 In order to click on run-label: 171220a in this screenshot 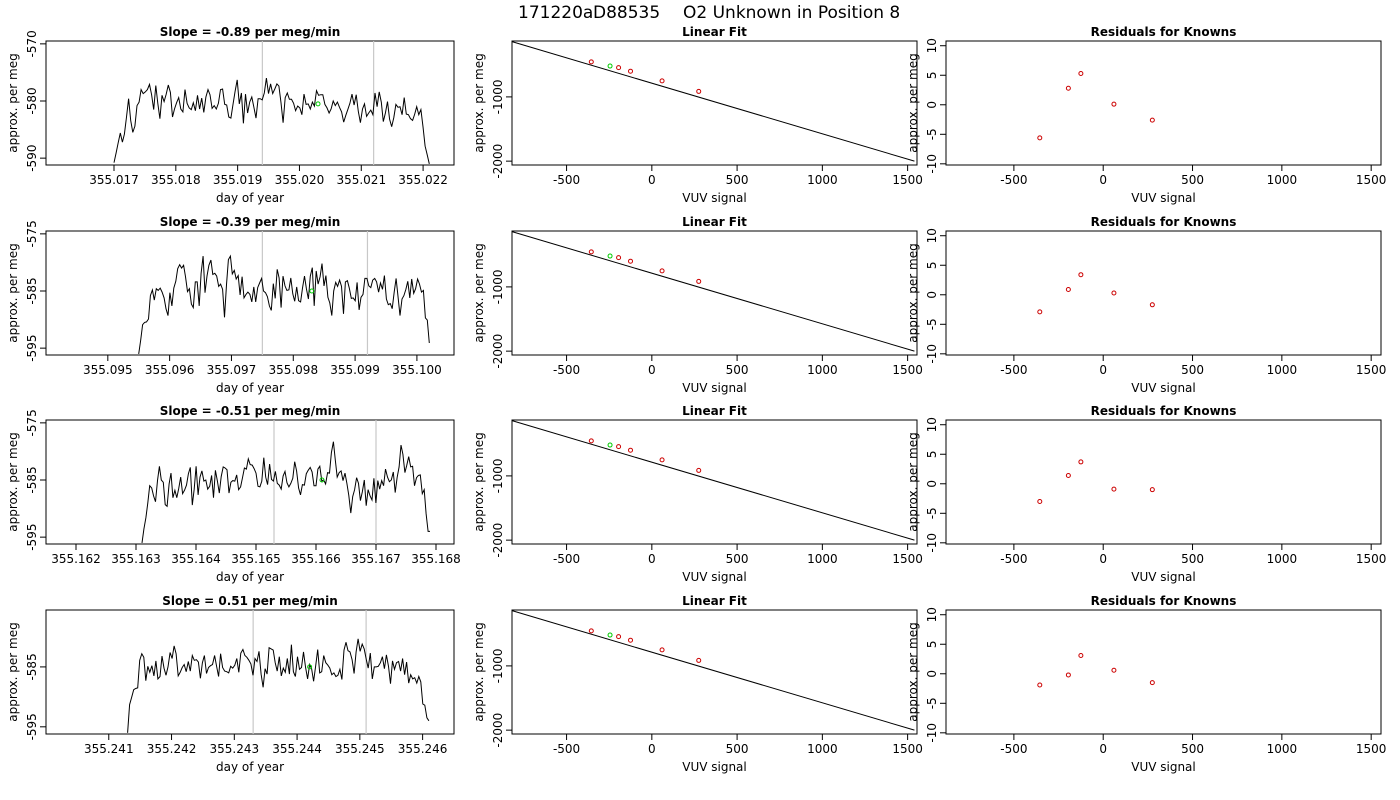, I will do `click(555, 13)`.